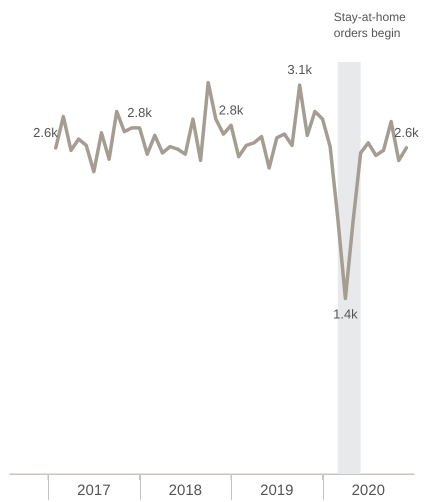 The height and width of the screenshot is (502, 424). Describe the element at coordinates (345, 314) in the screenshot. I see `data-label: 1.4k` at that location.